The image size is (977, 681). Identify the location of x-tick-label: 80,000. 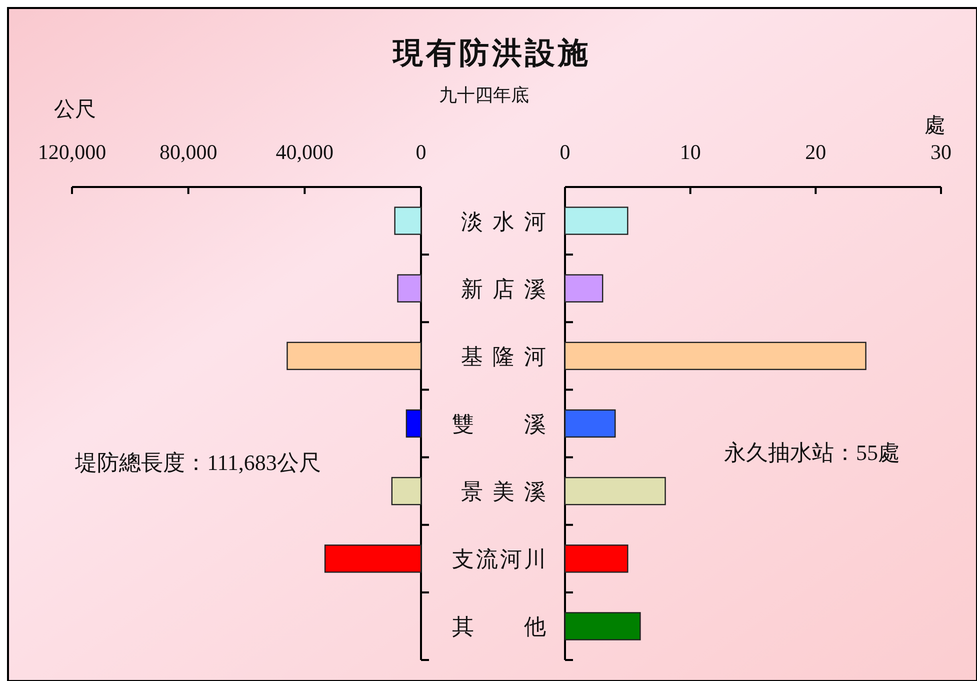
(188, 152).